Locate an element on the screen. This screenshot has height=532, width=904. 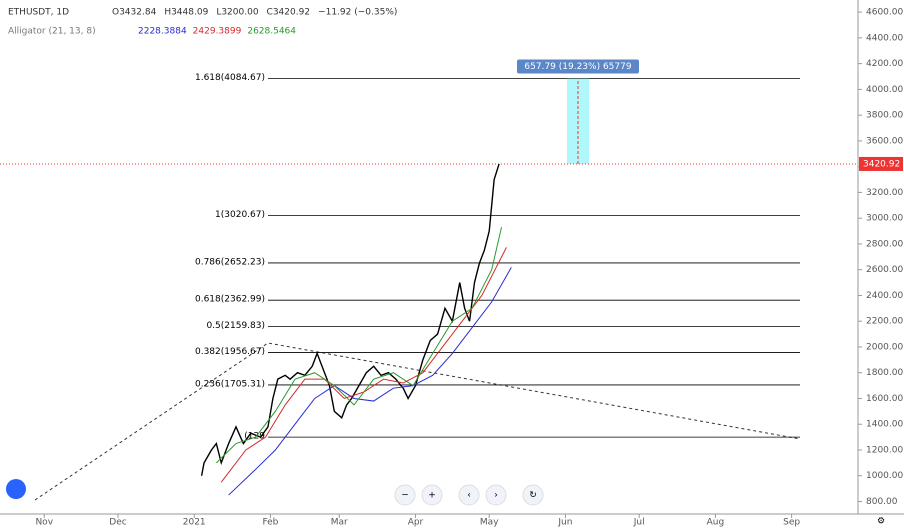
y-tick-label: 4600.00 is located at coordinates (884, 13).